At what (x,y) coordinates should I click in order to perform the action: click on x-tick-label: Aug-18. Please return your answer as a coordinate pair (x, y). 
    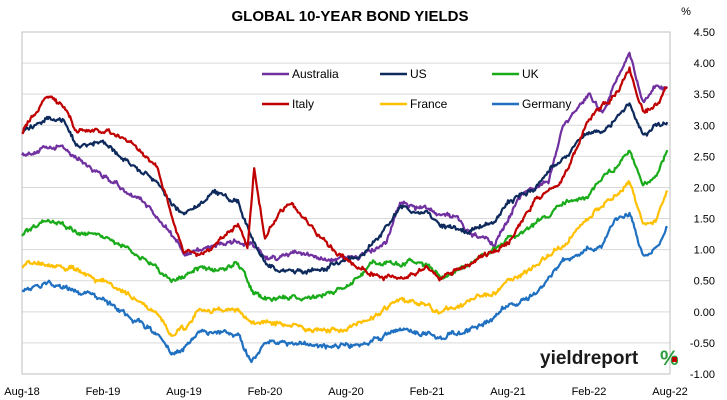
    Looking at the image, I should click on (21, 392).